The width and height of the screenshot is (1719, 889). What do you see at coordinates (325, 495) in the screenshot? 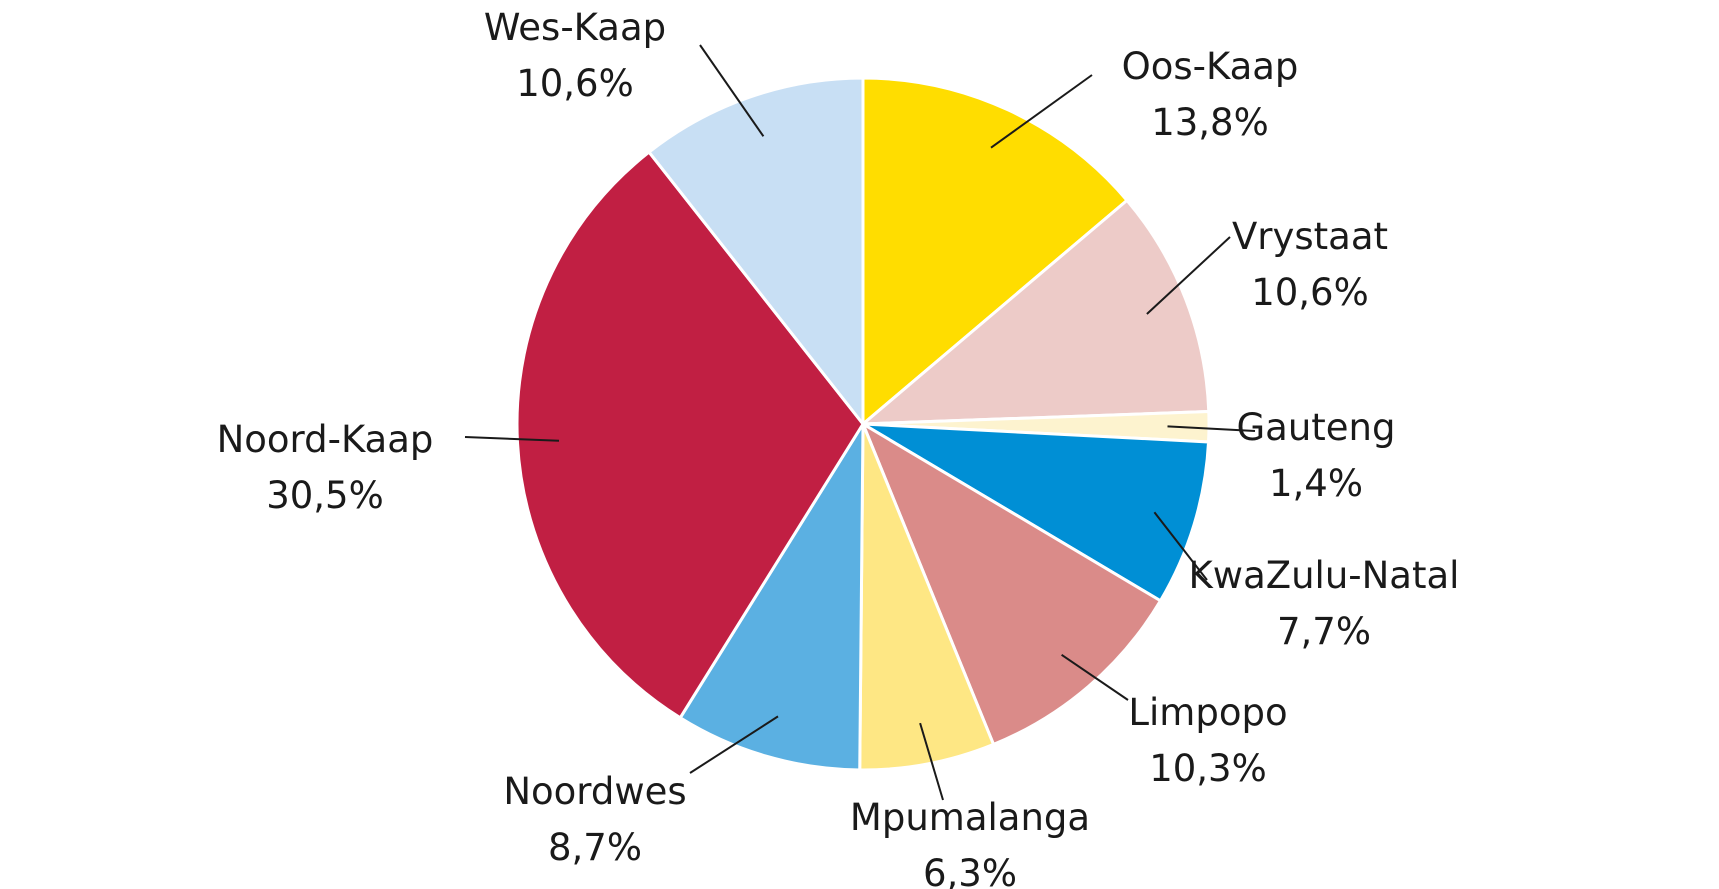
I see `slice-value-label: 30,5%` at bounding box center [325, 495].